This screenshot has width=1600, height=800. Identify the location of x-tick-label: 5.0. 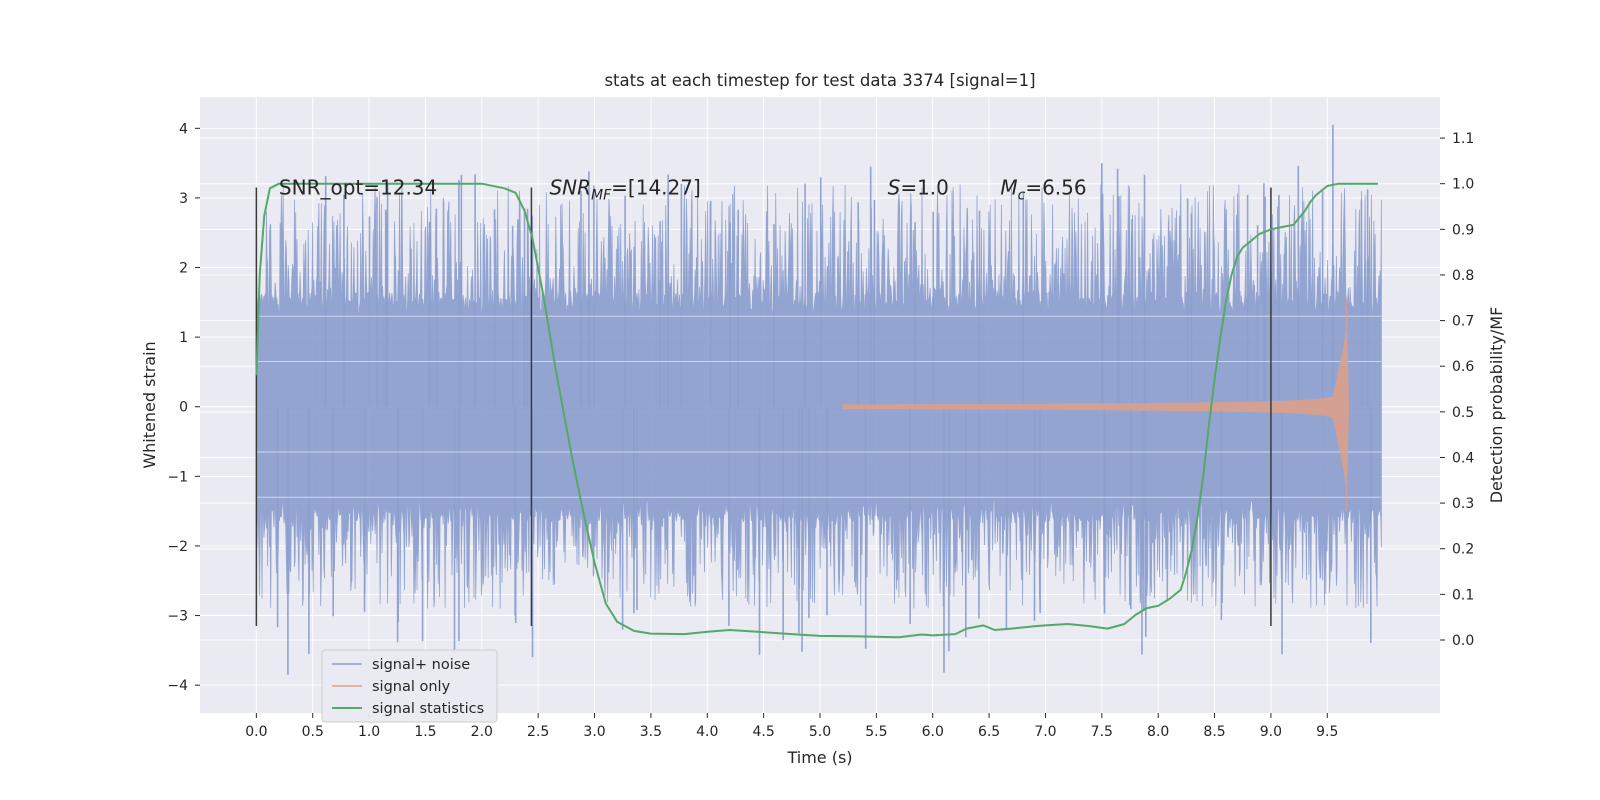
(820, 732).